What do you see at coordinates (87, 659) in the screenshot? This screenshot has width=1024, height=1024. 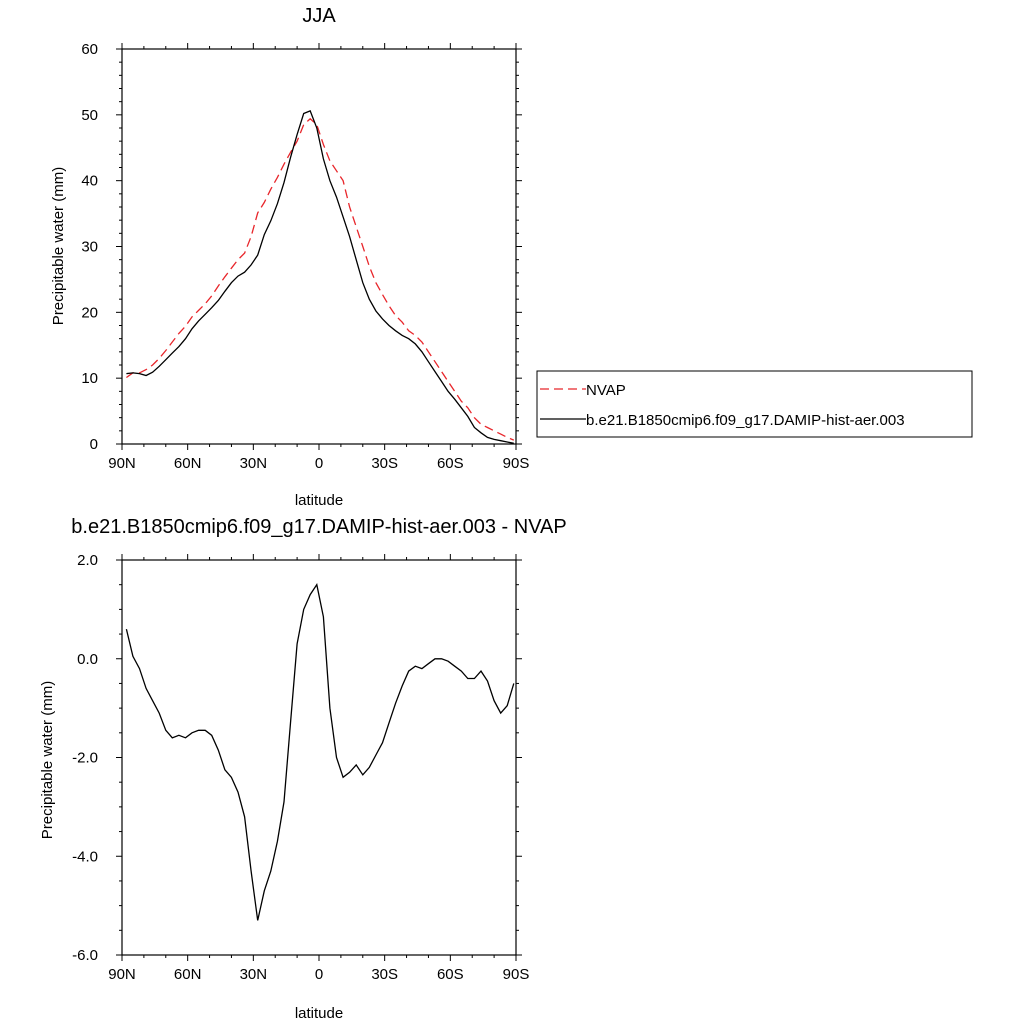 I see `bottom-y-tick-label-0-0: 0.0` at bounding box center [87, 659].